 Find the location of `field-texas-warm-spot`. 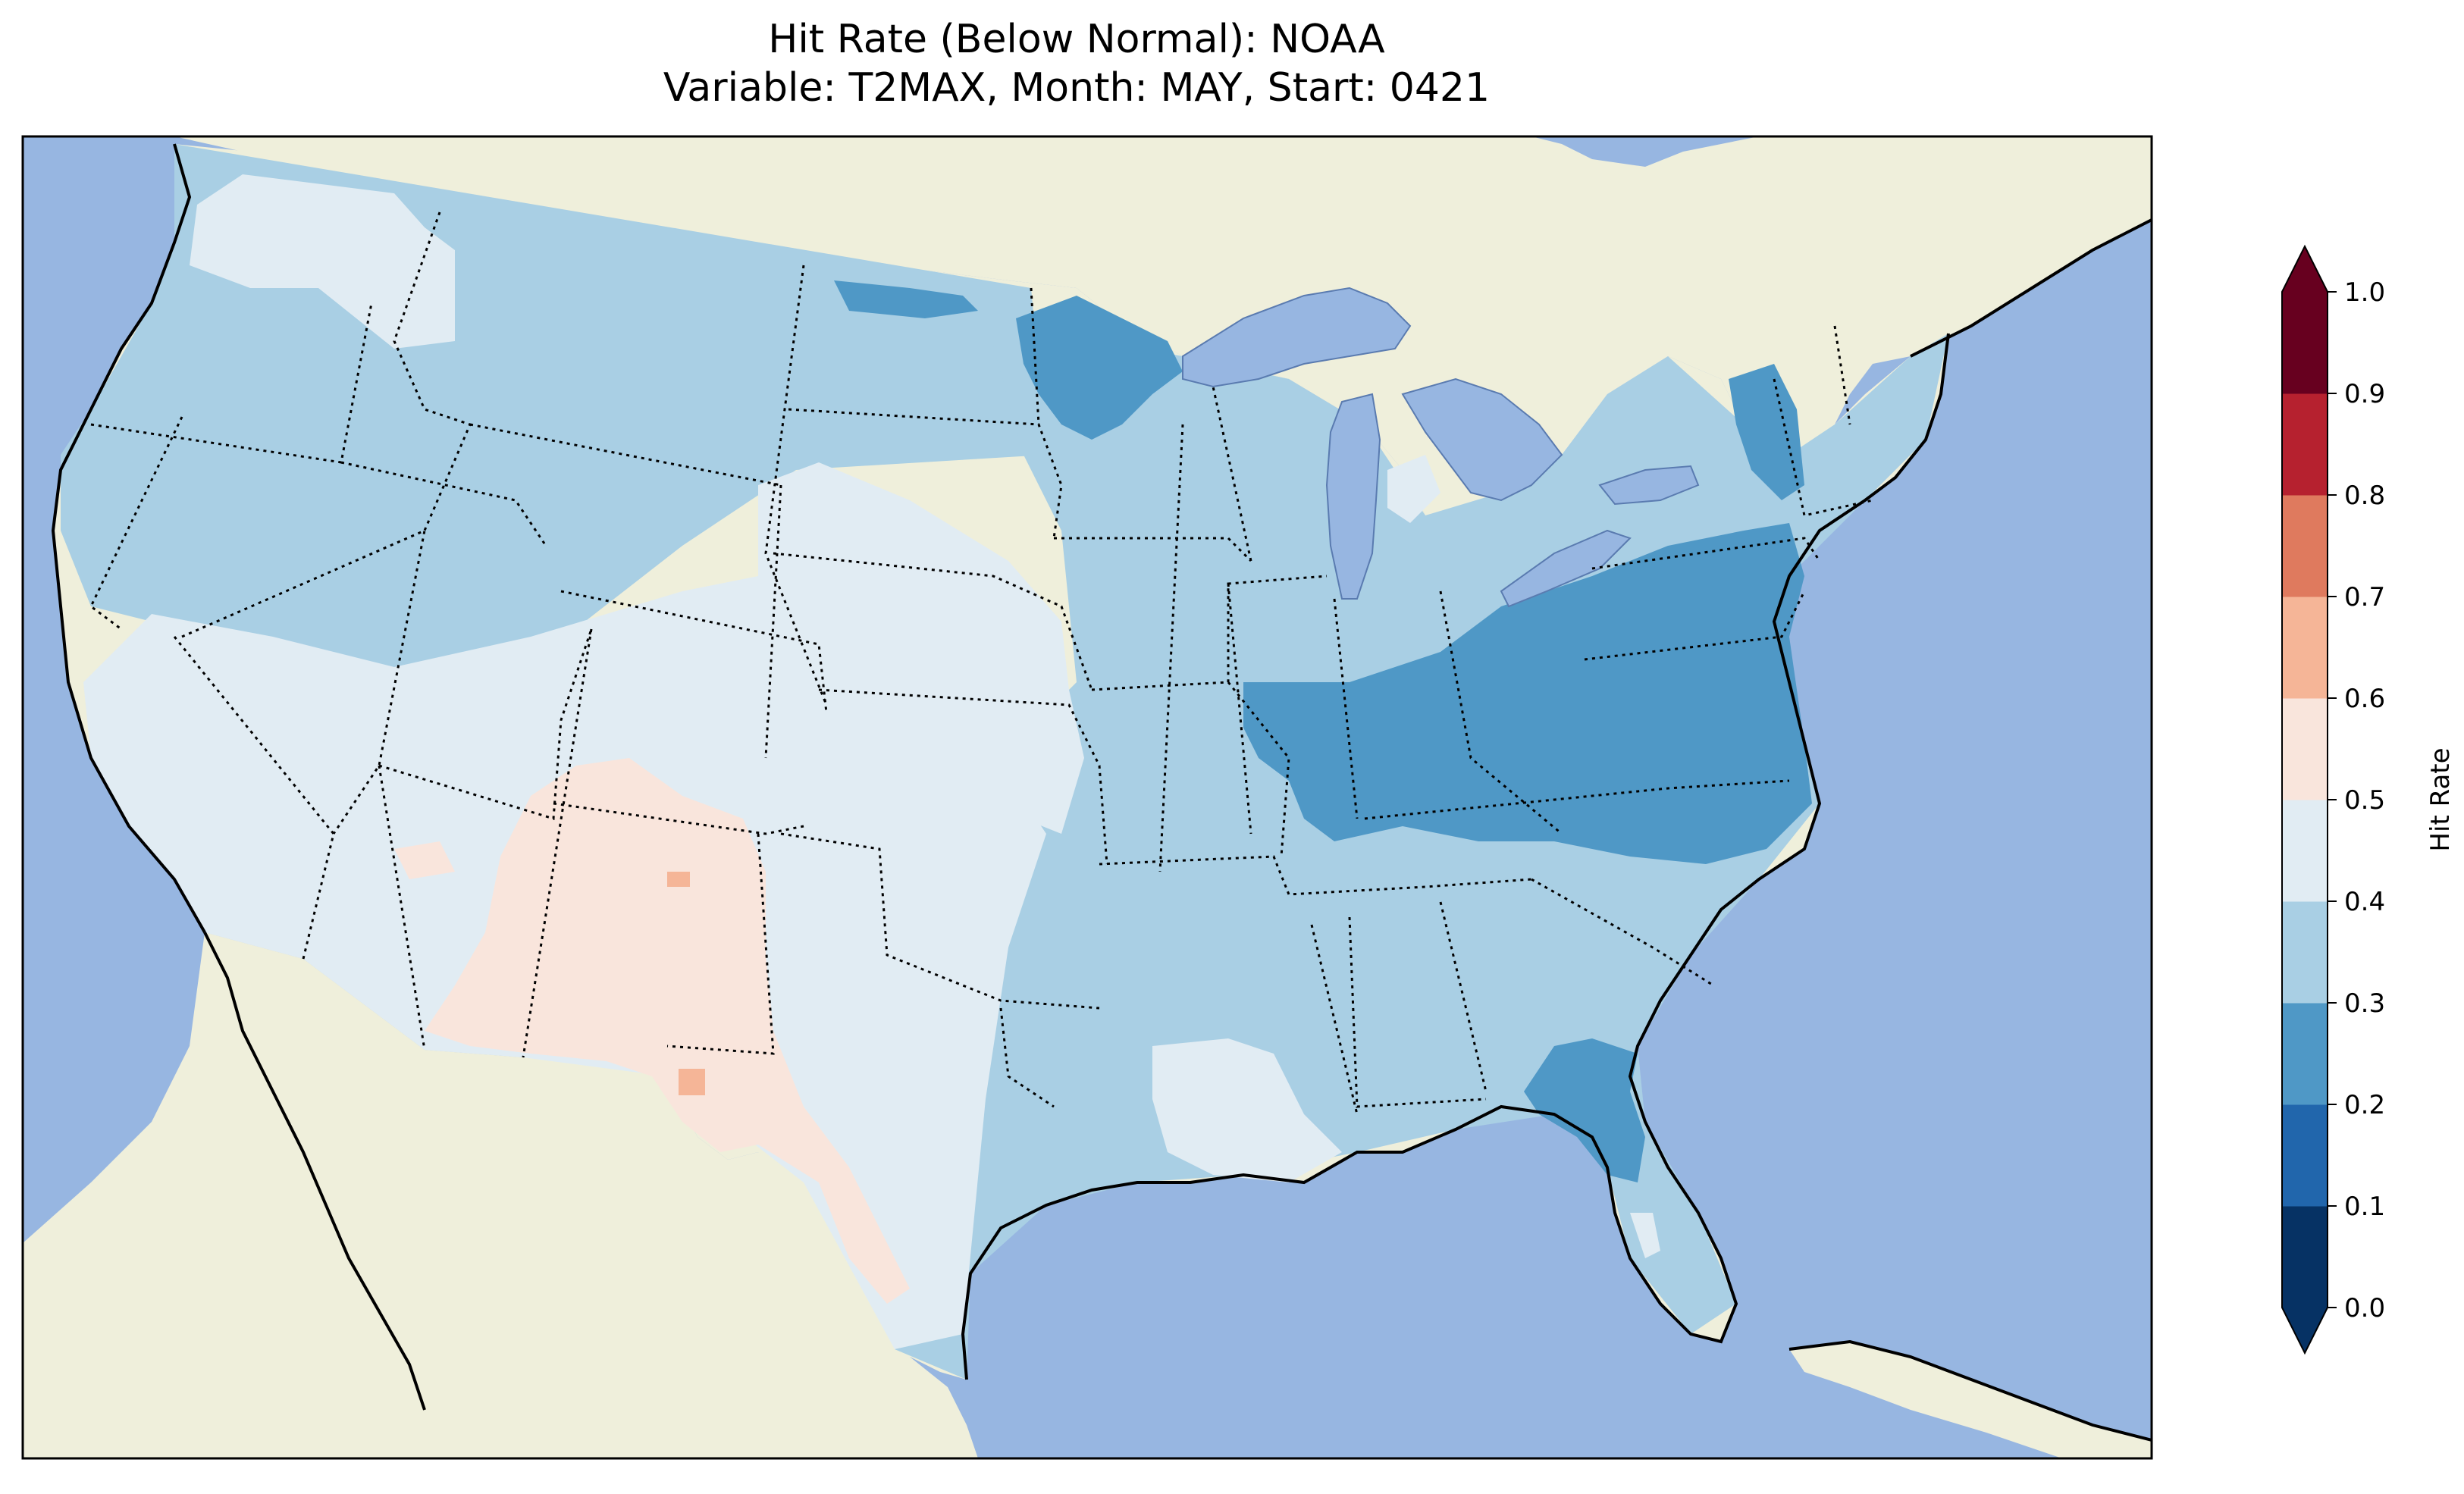

field-texas-warm-spot is located at coordinates (692, 1082).